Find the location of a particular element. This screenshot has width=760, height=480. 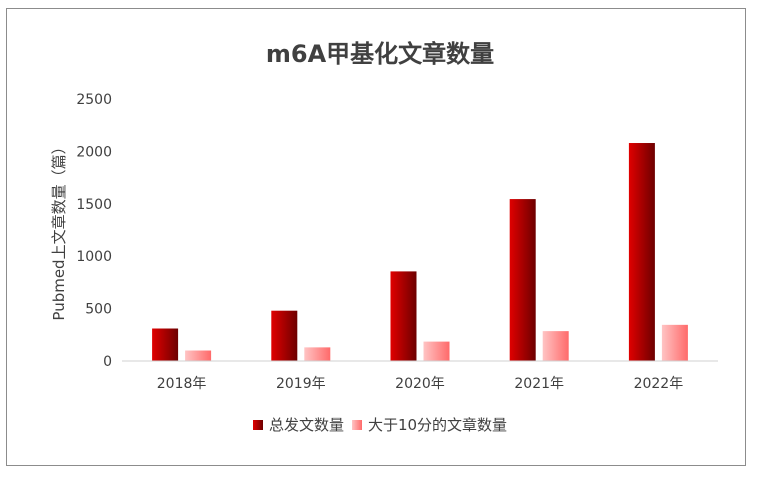

y-tick-label: 2500 is located at coordinates (94, 100).